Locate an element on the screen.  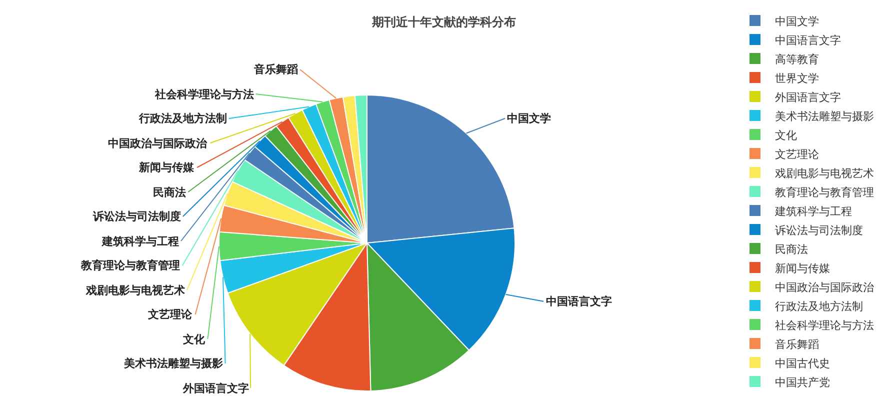
legend-label: 文化 is located at coordinates (786, 135).